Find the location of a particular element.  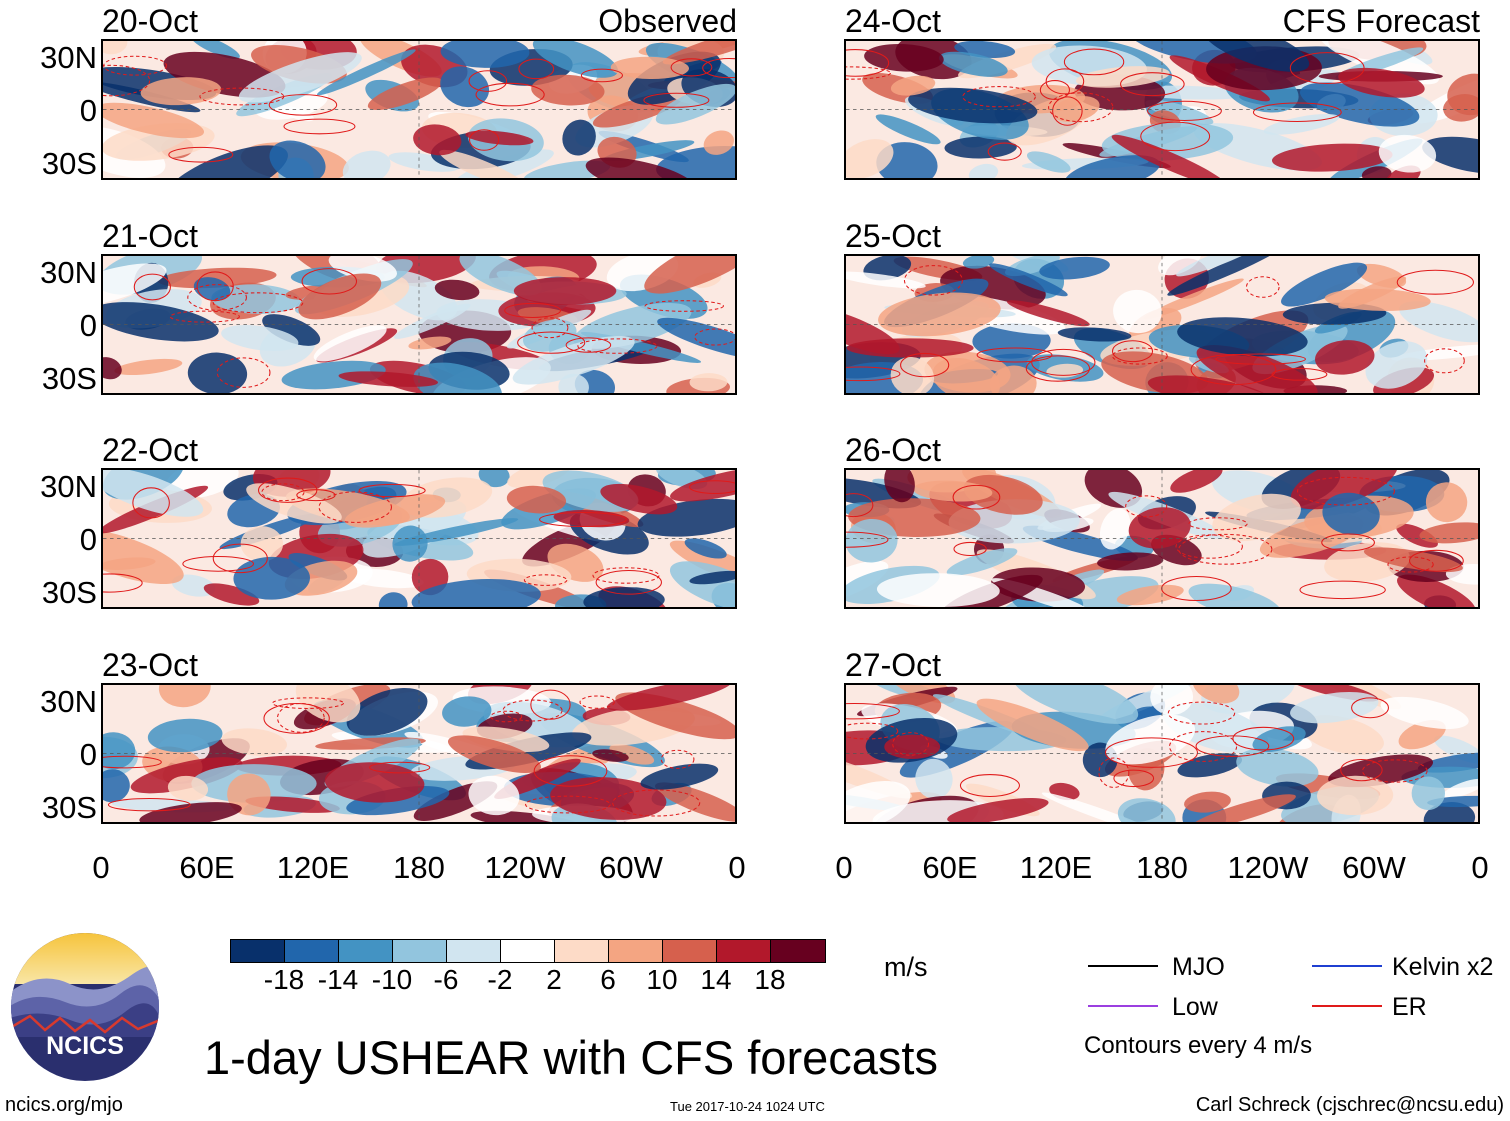

lon-label: 120E is located at coordinates (313, 867).